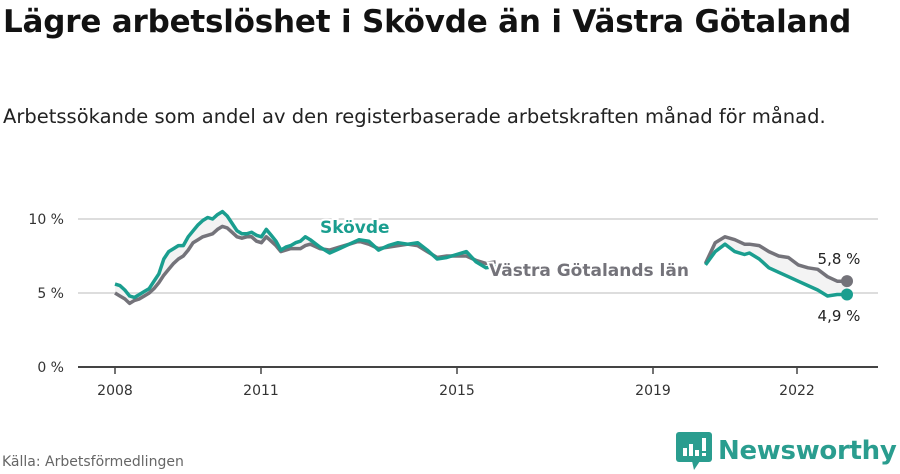 The image size is (900, 474). Describe the element at coordinates (797, 391) in the screenshot. I see `x-tick-2022: 2022` at that location.